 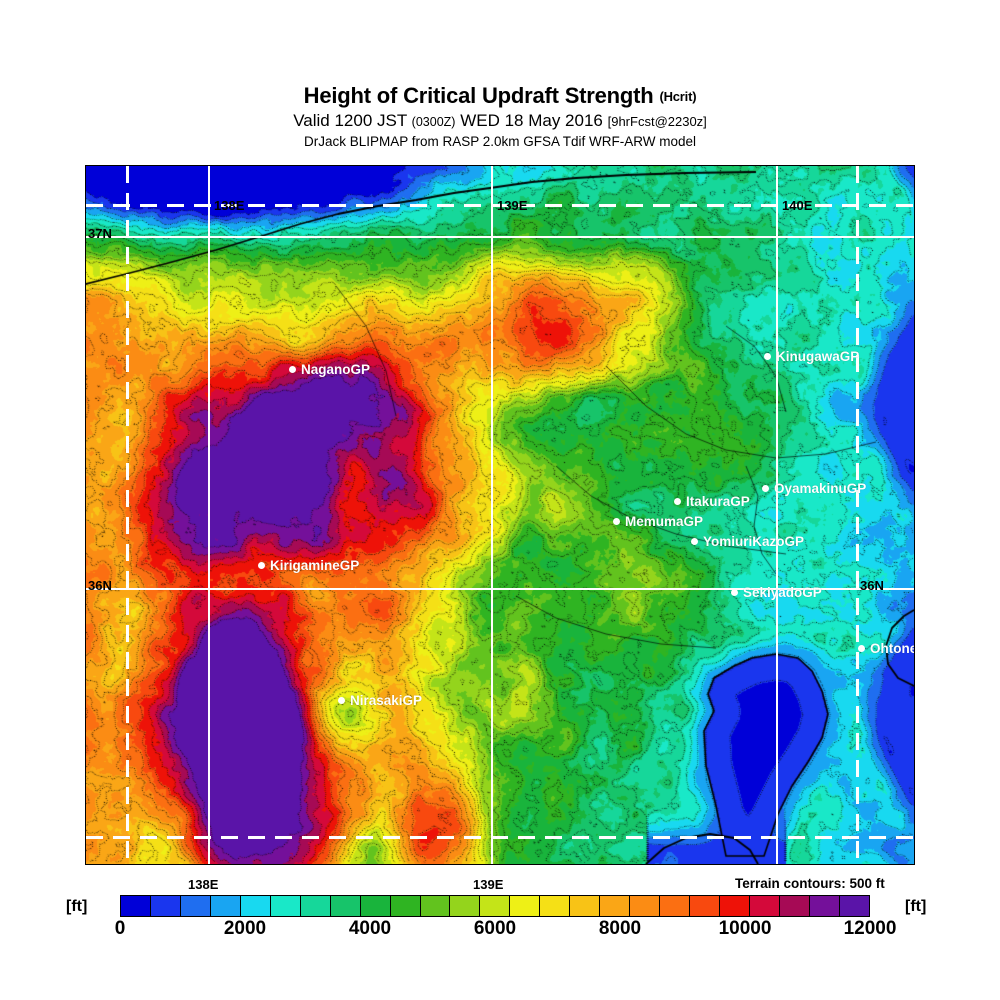 What do you see at coordinates (478, 95) in the screenshot?
I see `main-title-text: Height of Critical Updraft Strength` at bounding box center [478, 95].